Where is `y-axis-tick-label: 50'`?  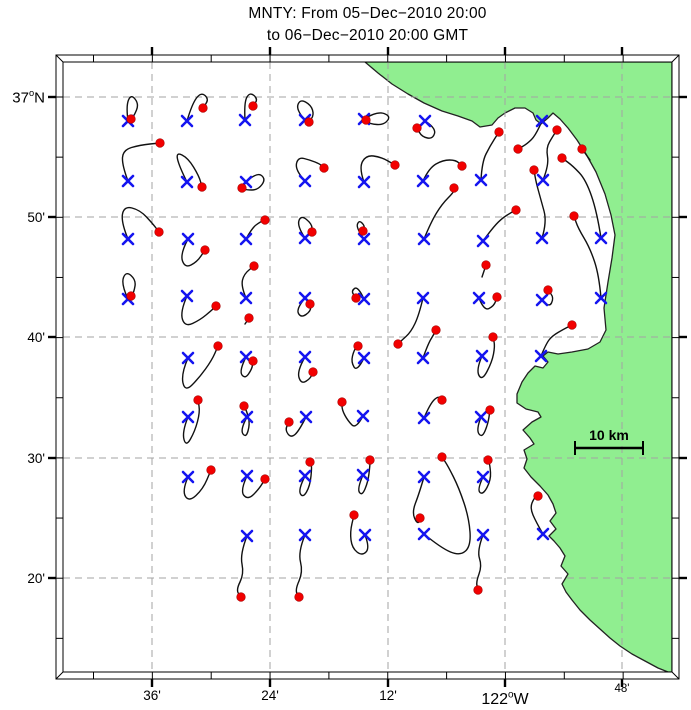 y-axis-tick-label: 50' is located at coordinates (36, 217).